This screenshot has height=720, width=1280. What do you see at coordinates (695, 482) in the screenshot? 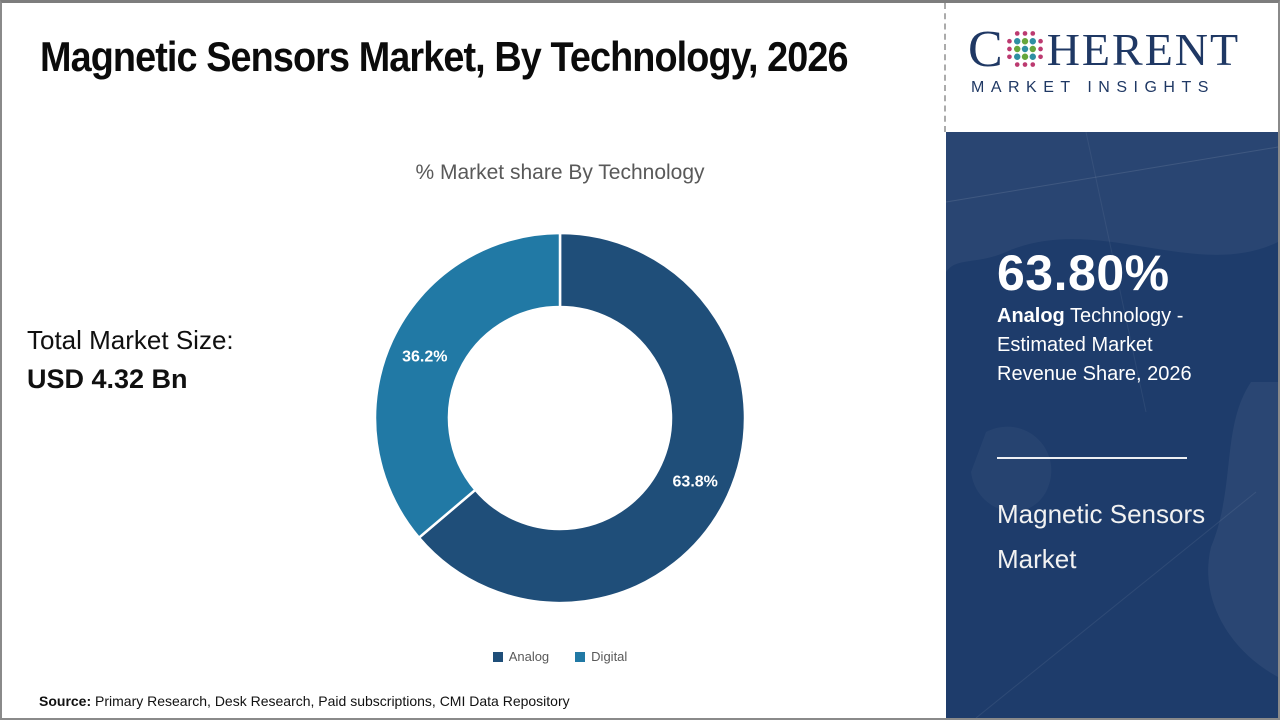
I see `slice-label-analog: 63.8%` at bounding box center [695, 482].